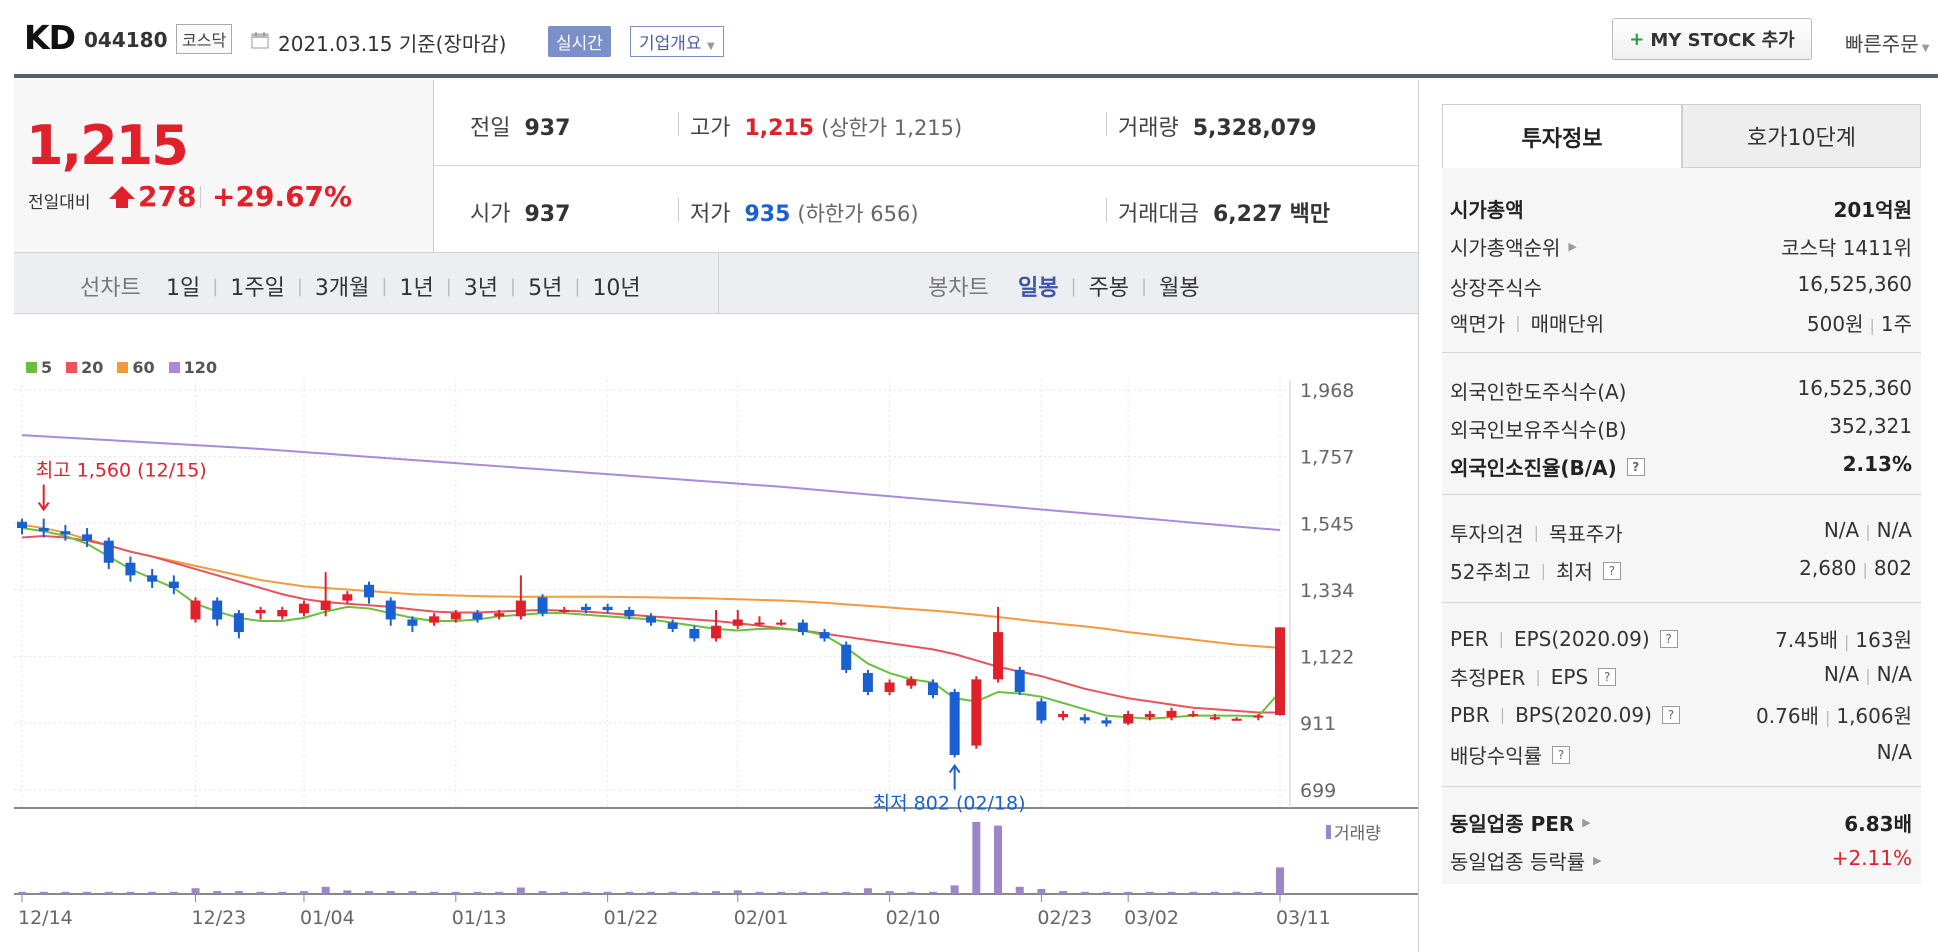 This screenshot has width=1950, height=952. What do you see at coordinates (677, 41) in the screenshot?
I see `company-overview-button: 기업개요 ▼` at bounding box center [677, 41].